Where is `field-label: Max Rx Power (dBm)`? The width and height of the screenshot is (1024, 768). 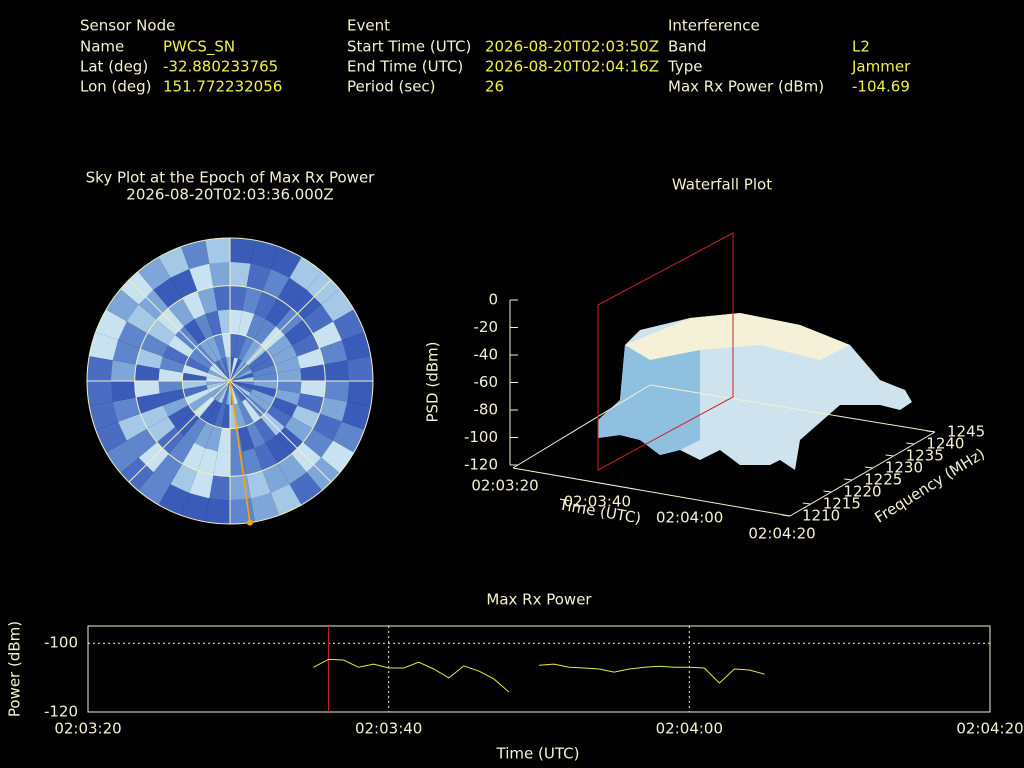
field-label: Max Rx Power (dBm) is located at coordinates (746, 87).